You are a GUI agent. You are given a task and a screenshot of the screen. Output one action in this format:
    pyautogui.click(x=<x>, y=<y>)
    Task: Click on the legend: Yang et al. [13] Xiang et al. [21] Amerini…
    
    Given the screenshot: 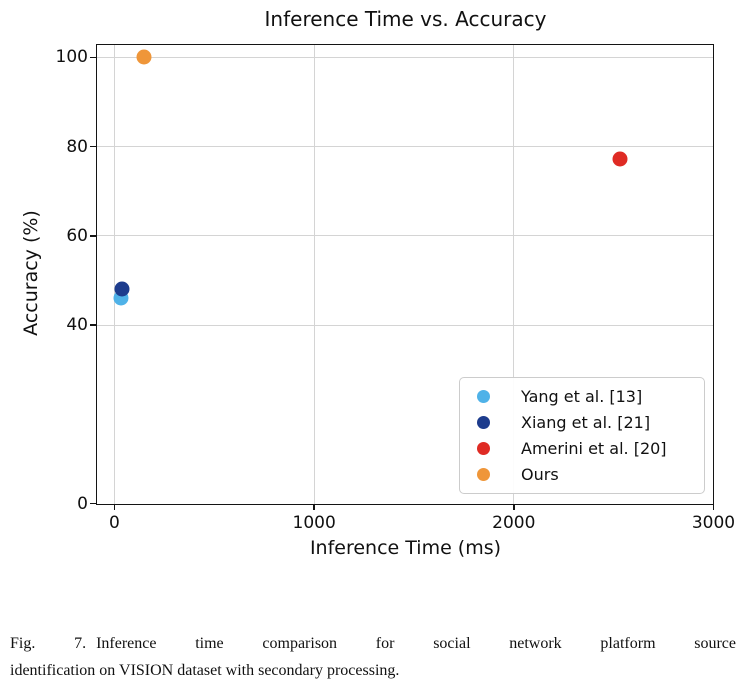 What is the action you would take?
    pyautogui.click(x=582, y=435)
    